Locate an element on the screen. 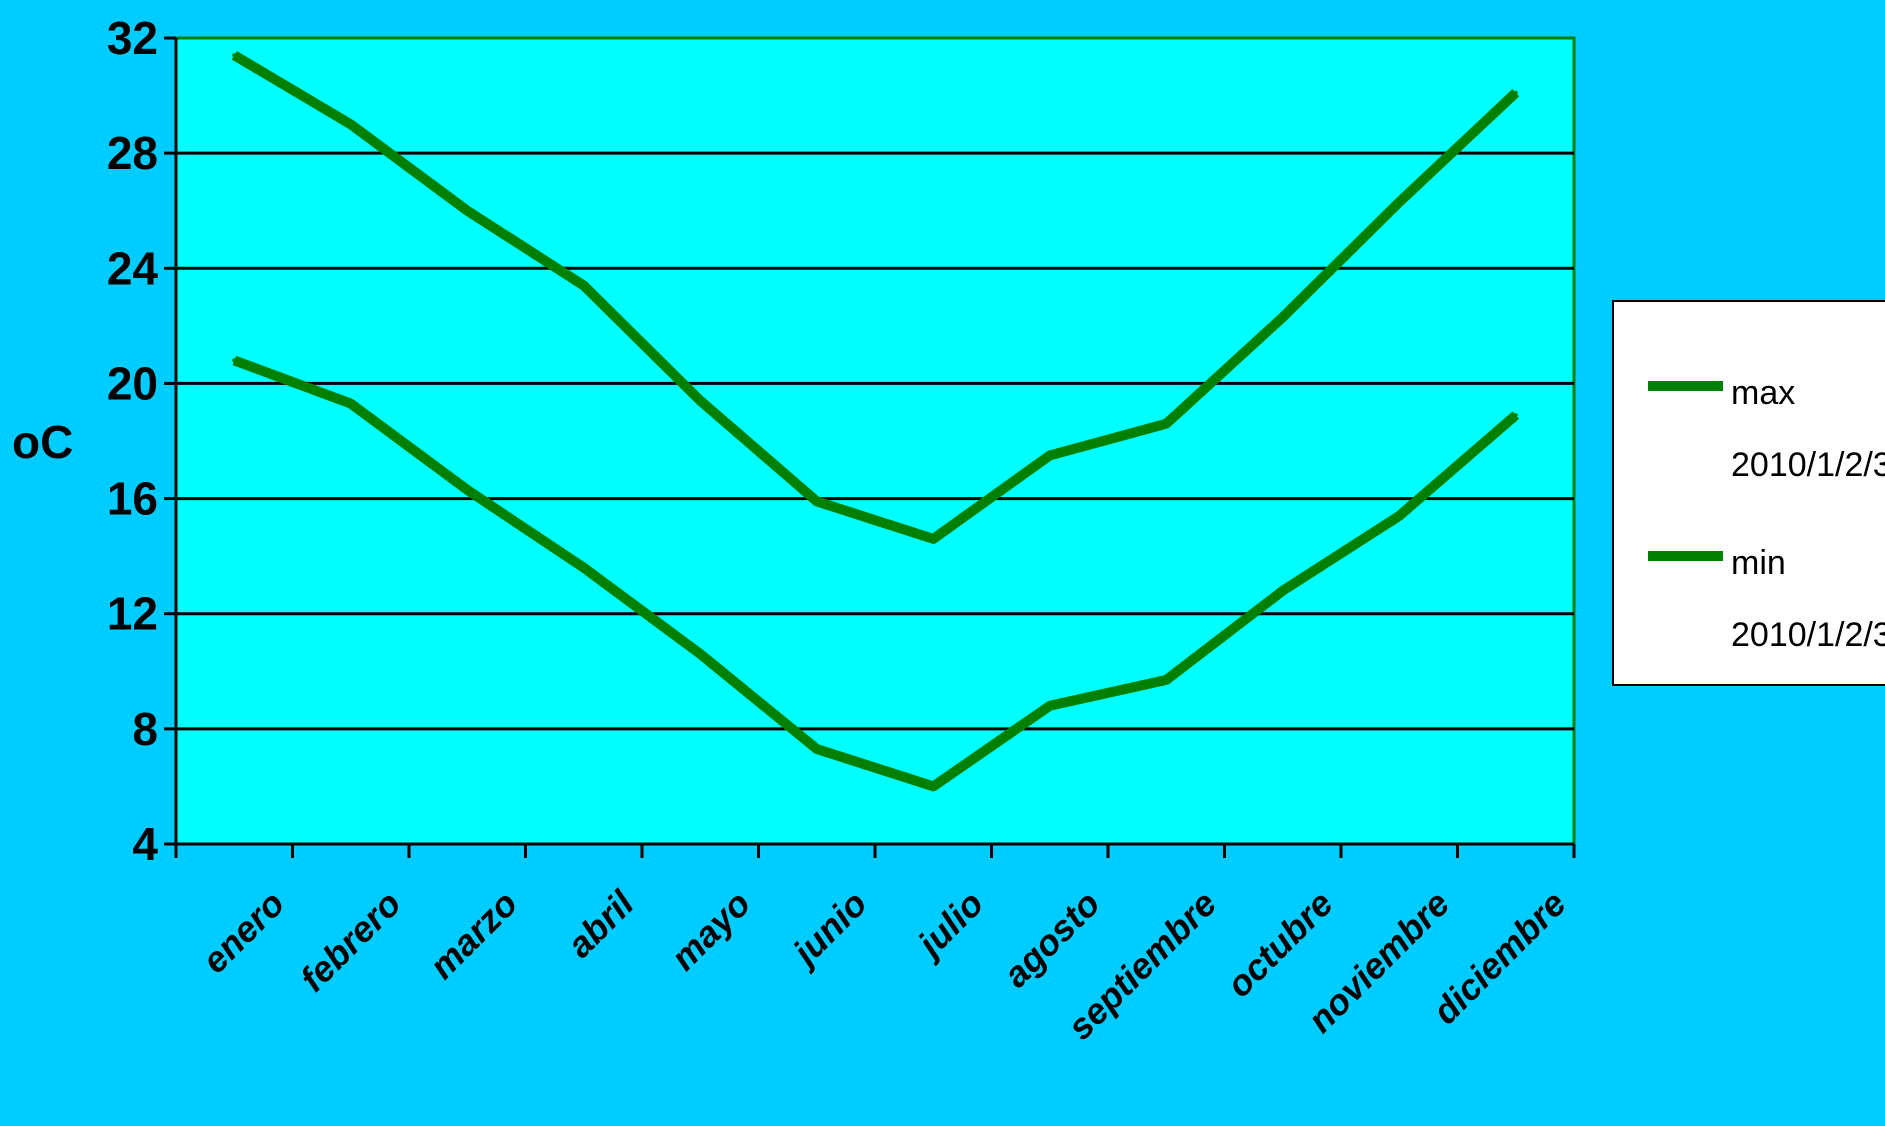 The width and height of the screenshot is (1885, 1126). x-tick-label-febrero: febrero is located at coordinates (350, 941).